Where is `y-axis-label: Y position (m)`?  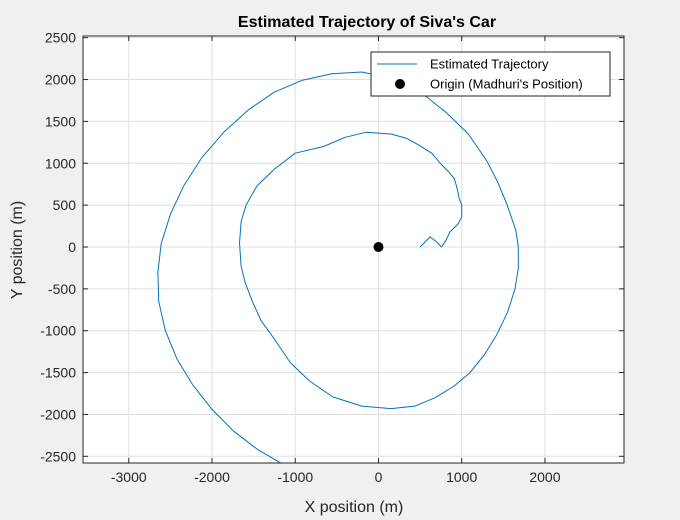 y-axis-label: Y position (m) is located at coordinates (17, 250).